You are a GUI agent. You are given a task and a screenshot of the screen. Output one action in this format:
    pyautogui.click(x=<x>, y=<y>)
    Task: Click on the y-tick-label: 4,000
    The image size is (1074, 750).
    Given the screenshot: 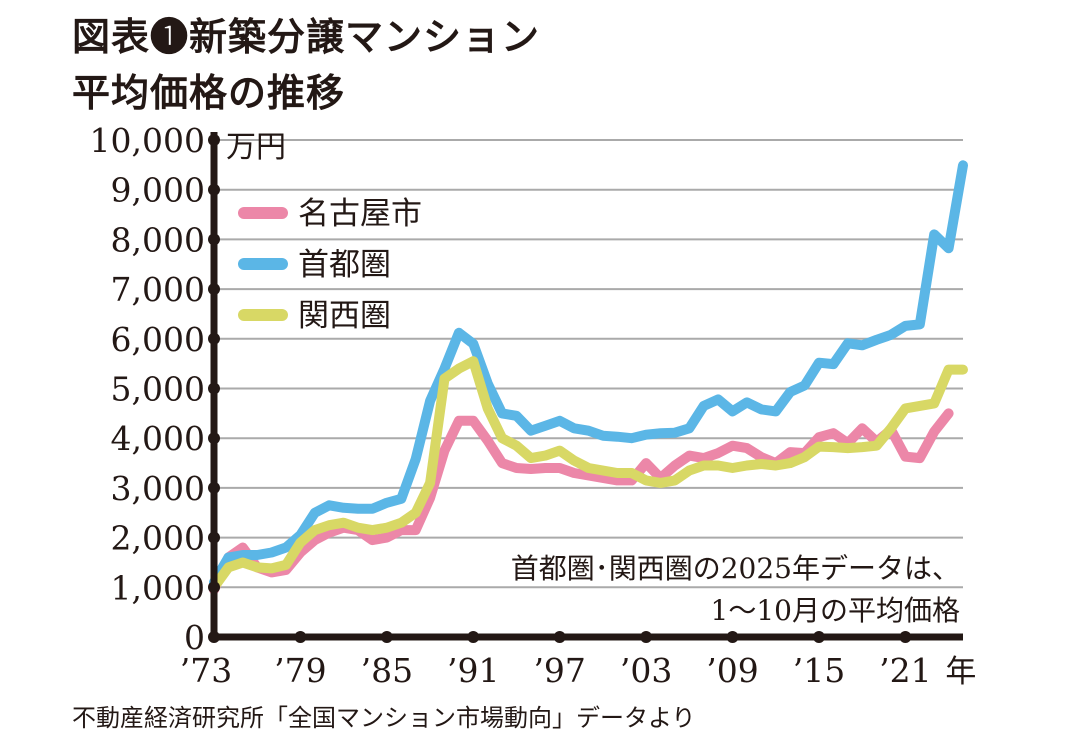 What is the action you would take?
    pyautogui.click(x=158, y=438)
    